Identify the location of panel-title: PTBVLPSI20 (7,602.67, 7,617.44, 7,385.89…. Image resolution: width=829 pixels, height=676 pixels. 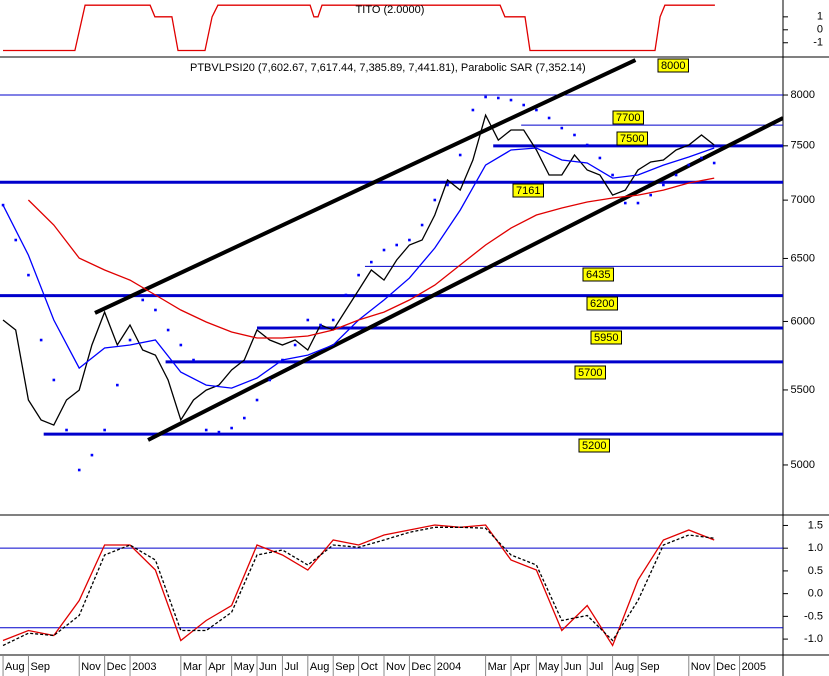
(388, 68).